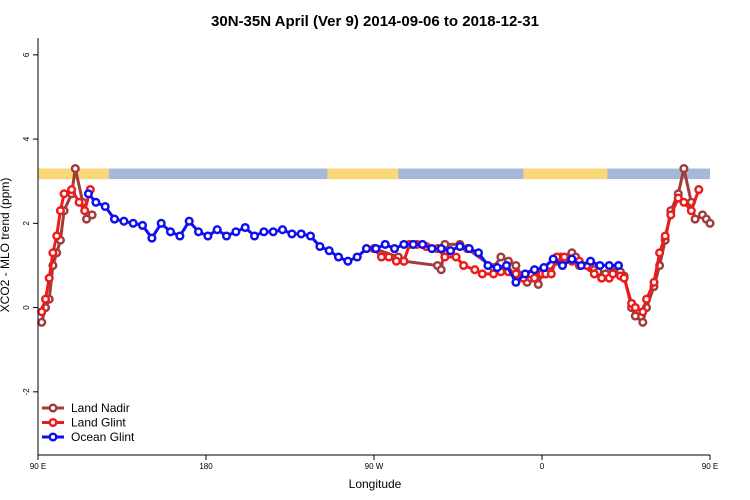 The image size is (750, 500). What do you see at coordinates (374, 466) in the screenshot?
I see `x-tick-label: 90 W` at bounding box center [374, 466].